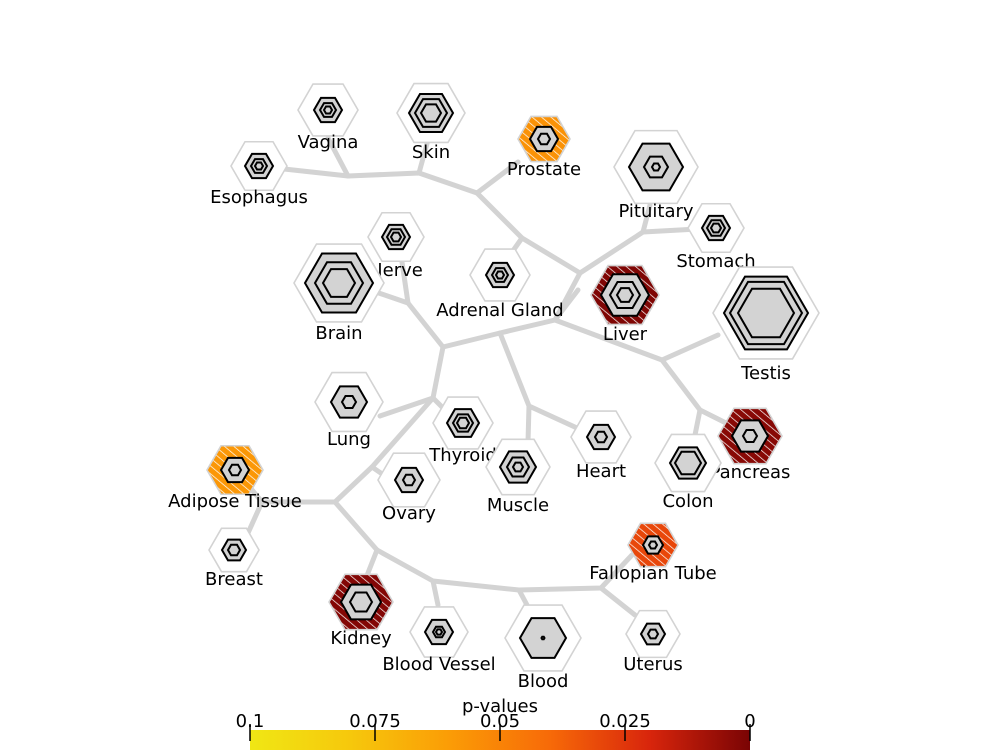 The width and height of the screenshot is (1000, 750). What do you see at coordinates (765, 373) in the screenshot?
I see `tissue-label: Testis` at bounding box center [765, 373].